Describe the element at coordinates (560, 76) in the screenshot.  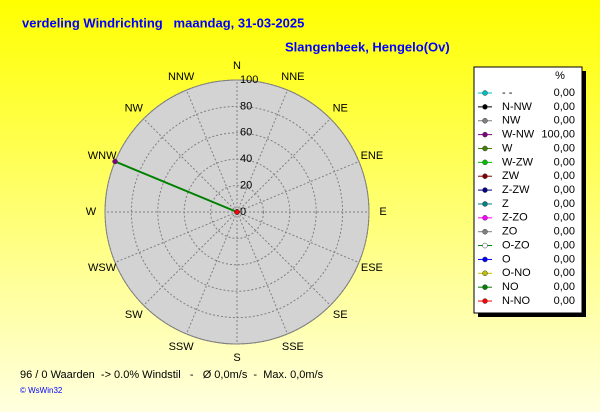
I see `legend-header: %` at that location.